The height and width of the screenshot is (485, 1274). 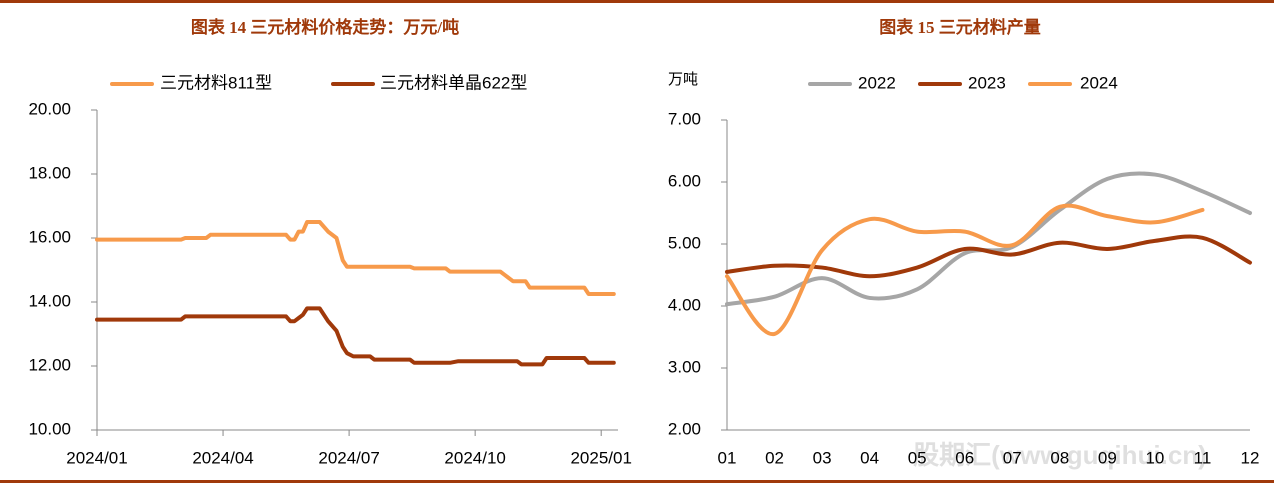 What do you see at coordinates (684, 242) in the screenshot?
I see `y-tick-label: 5.00` at bounding box center [684, 242].